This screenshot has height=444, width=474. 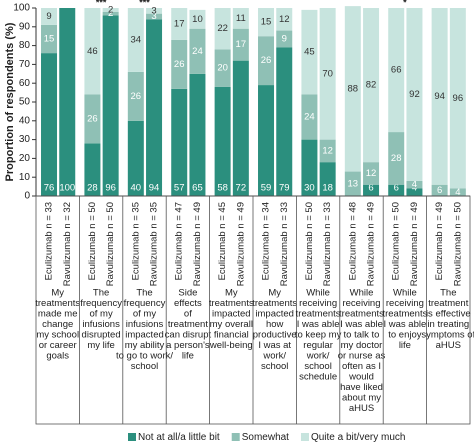 I want to click on y-tick-label: 70, so click(x=25, y=64).